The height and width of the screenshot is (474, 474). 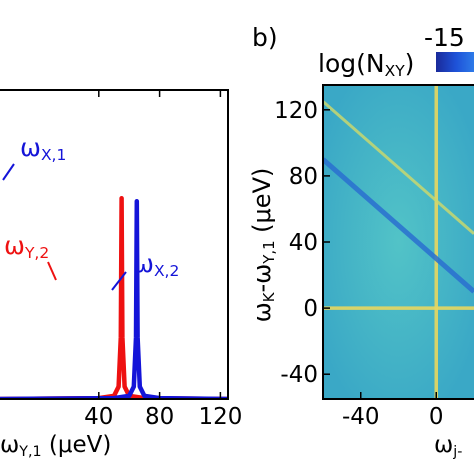 What do you see at coordinates (310, 309) in the screenshot?
I see `y-tick-label: 0` at bounding box center [310, 309].